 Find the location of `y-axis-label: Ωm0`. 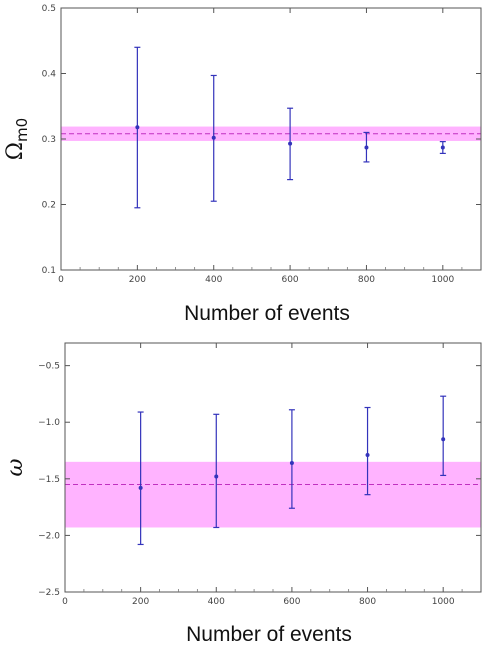

y-axis-label: Ωm0 is located at coordinates (17, 139).